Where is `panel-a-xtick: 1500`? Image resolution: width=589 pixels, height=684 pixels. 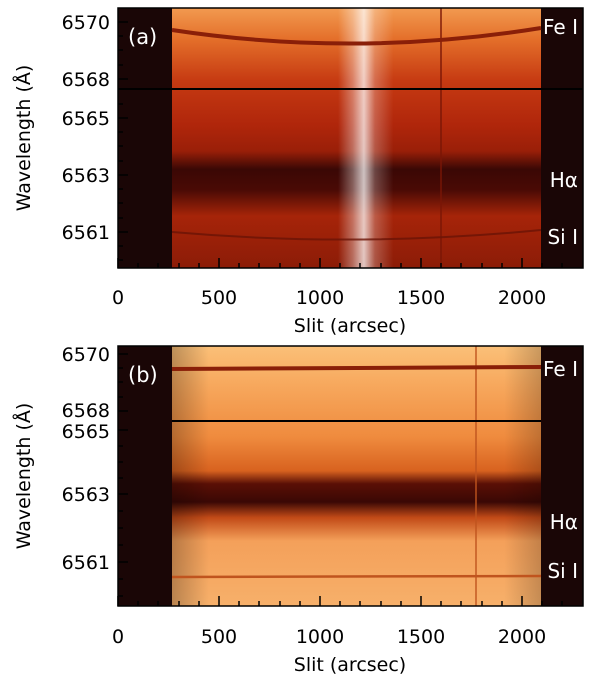 panel-a-xtick: 1500 is located at coordinates (421, 298).